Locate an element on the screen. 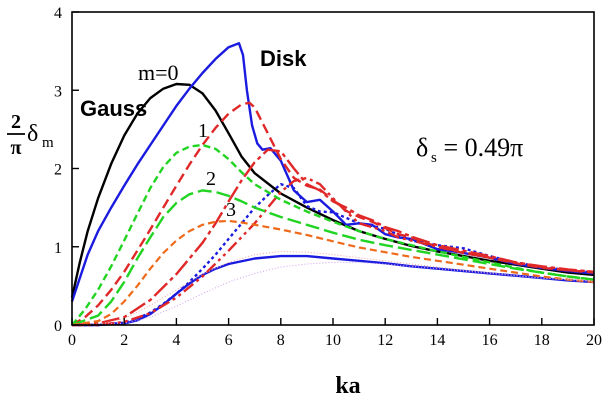 Image resolution: width=604 pixels, height=403 pixels. y-label-fraction-den: π is located at coordinates (16, 148).